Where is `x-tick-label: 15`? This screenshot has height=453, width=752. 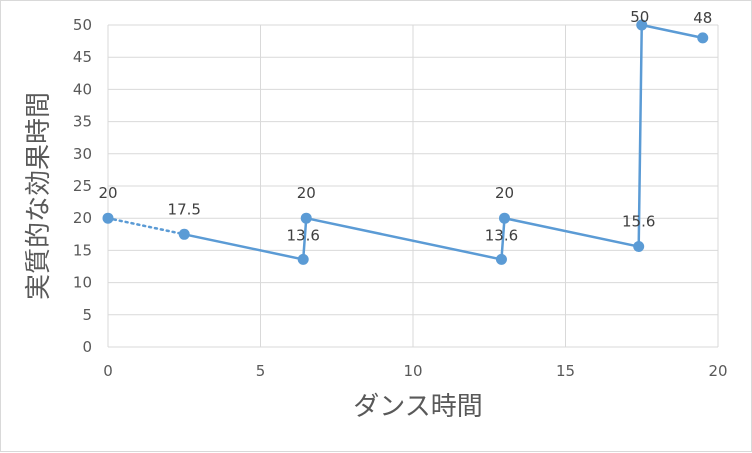 x-tick-label: 15 is located at coordinates (565, 371).